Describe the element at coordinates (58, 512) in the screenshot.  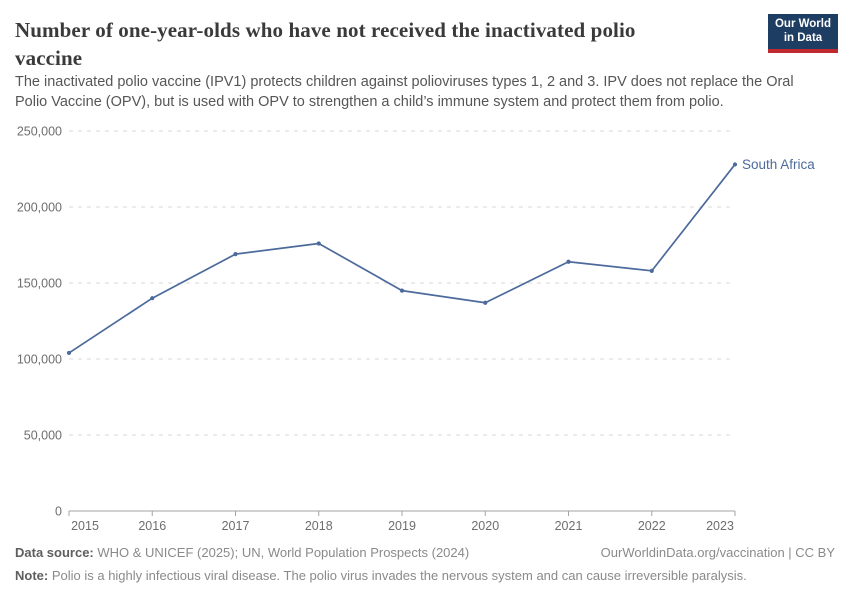
I see `y-tick-label: 0` at that location.